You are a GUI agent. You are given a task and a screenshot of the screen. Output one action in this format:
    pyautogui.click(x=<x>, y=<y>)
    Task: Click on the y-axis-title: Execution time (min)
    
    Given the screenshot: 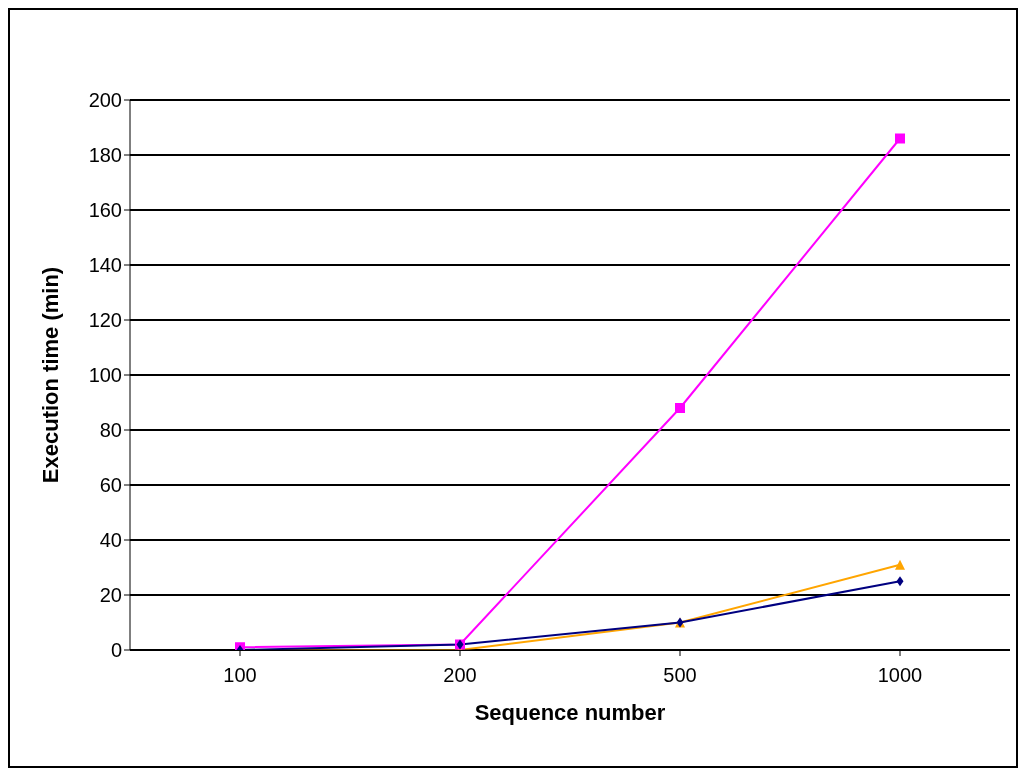 What is the action you would take?
    pyautogui.click(x=50, y=375)
    